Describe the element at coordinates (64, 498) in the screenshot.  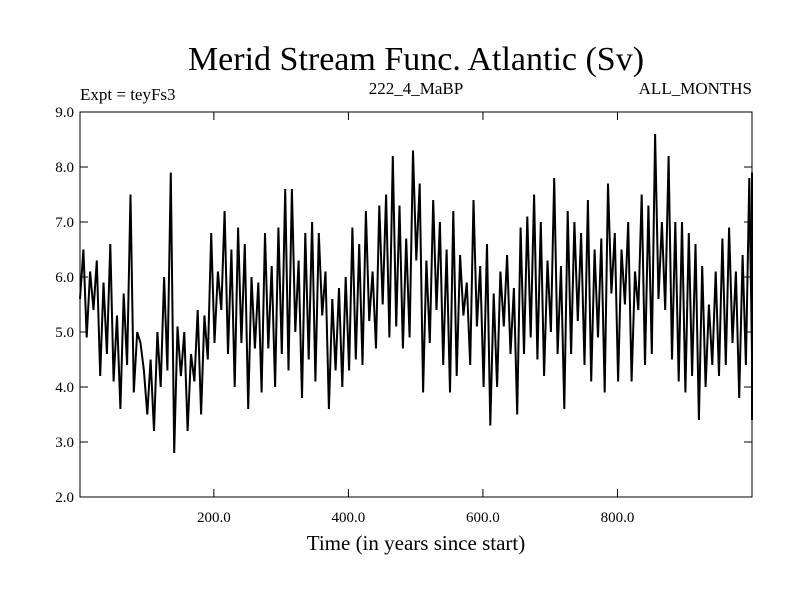
I see `y-tick-label: 2.0` at that location.